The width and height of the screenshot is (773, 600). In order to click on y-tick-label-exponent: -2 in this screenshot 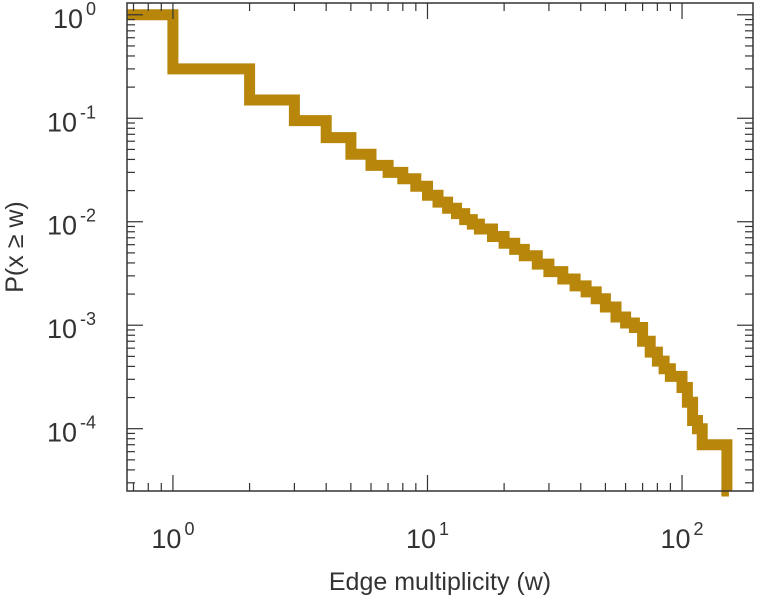, I will do `click(88, 216)`.